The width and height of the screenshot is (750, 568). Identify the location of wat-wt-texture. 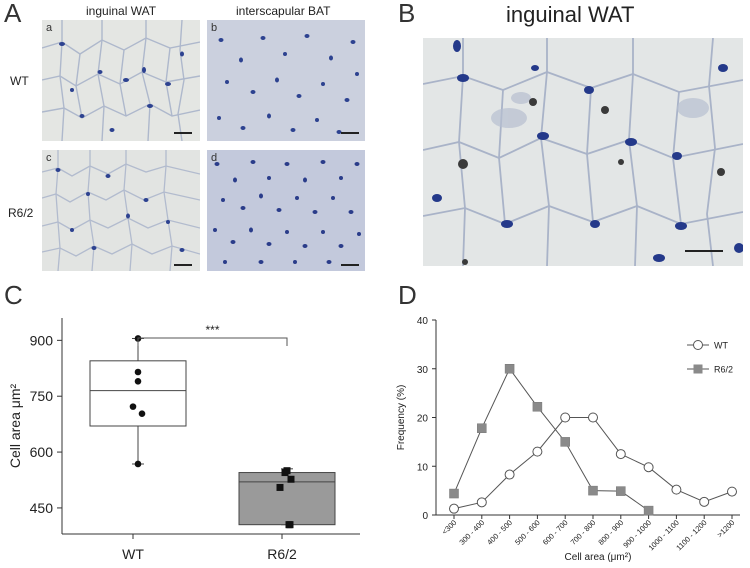
(121, 80).